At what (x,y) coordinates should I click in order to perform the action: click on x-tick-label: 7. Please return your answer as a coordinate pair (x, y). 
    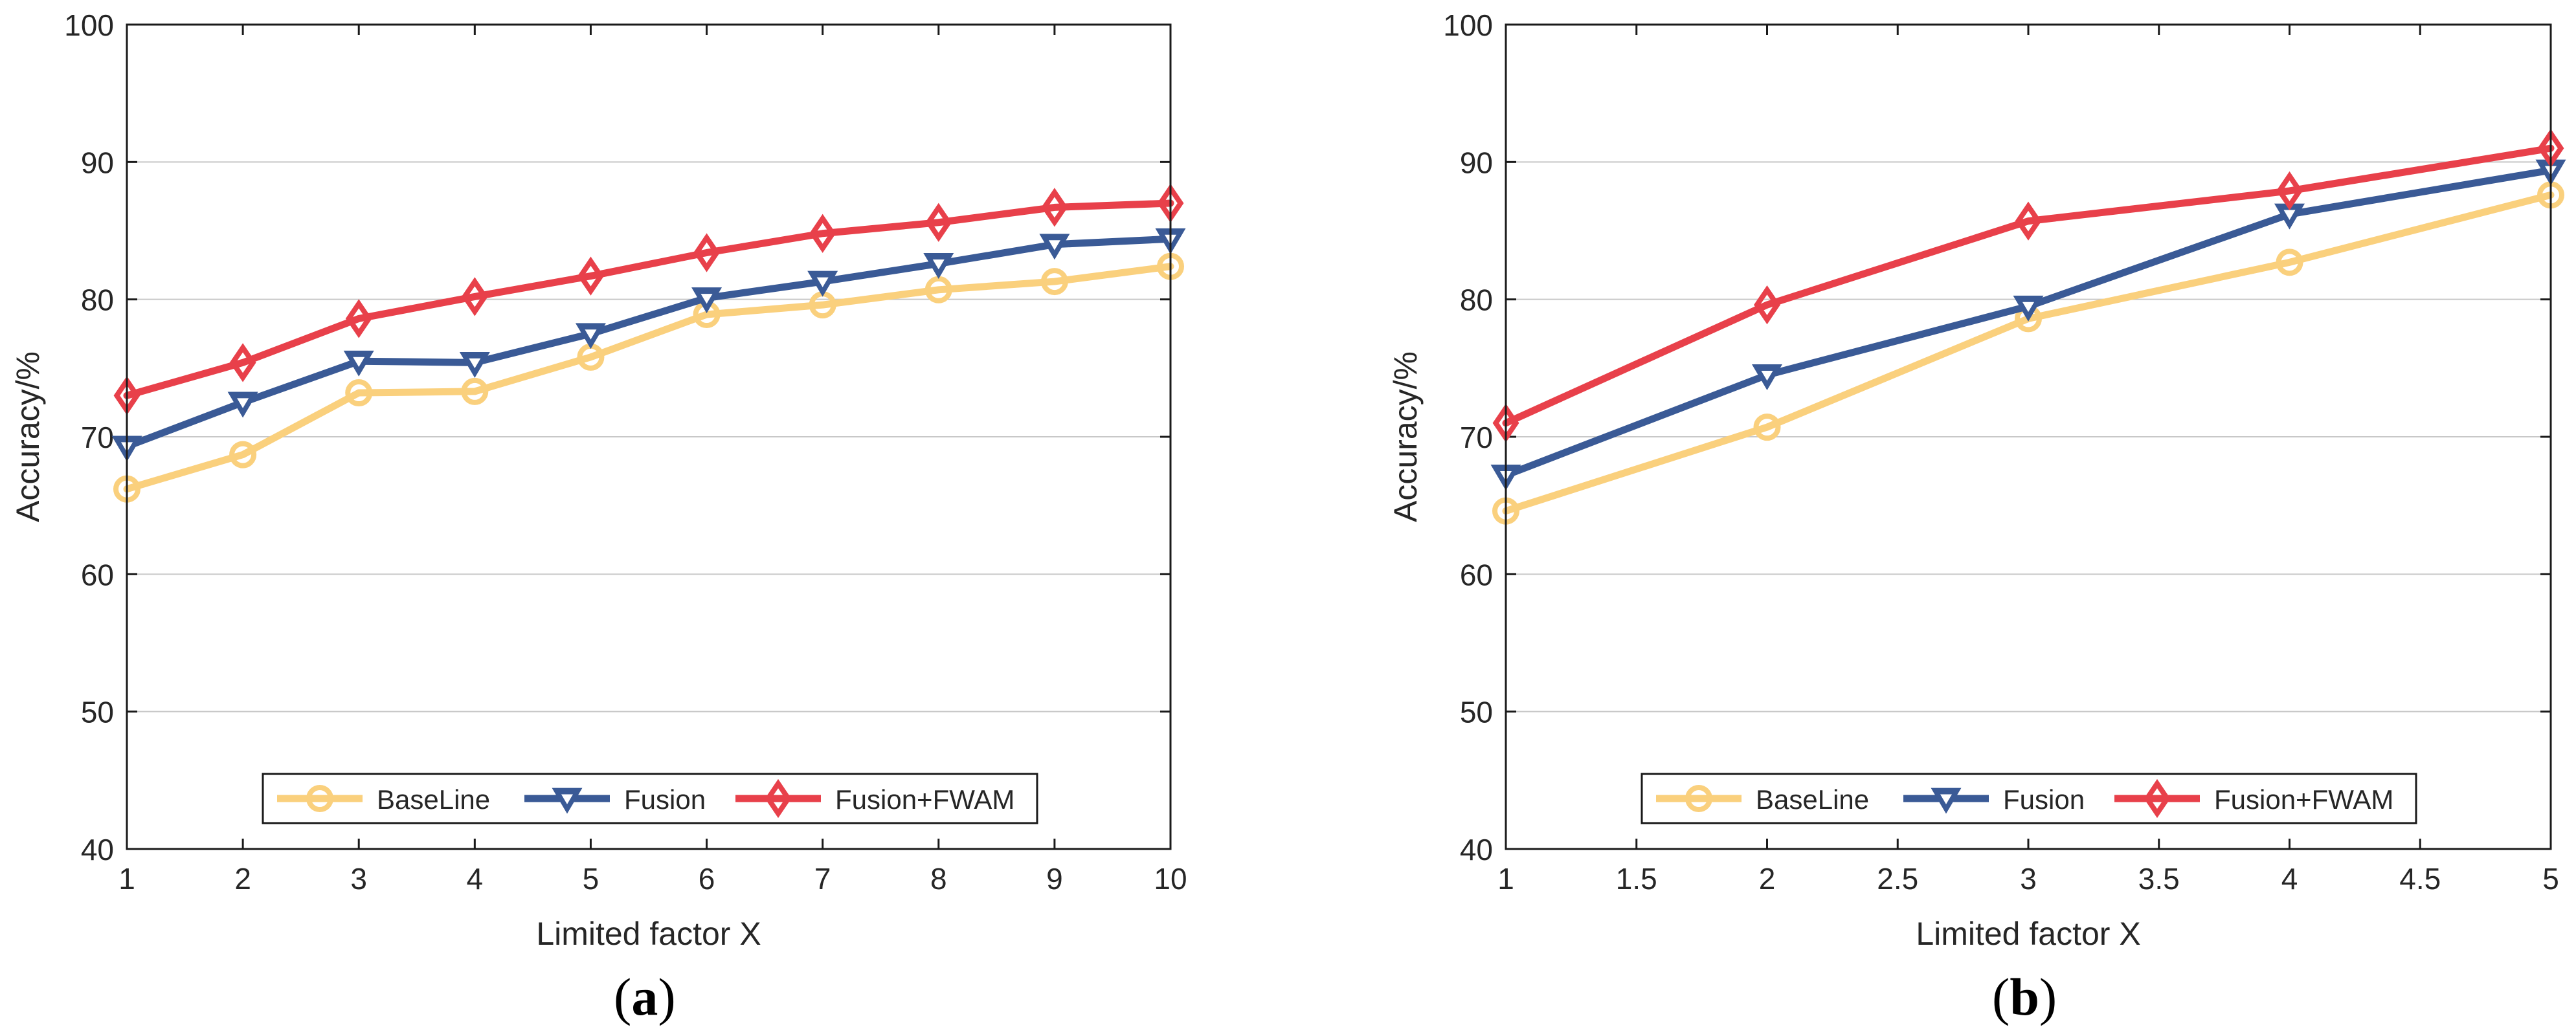
    Looking at the image, I should click on (822, 879).